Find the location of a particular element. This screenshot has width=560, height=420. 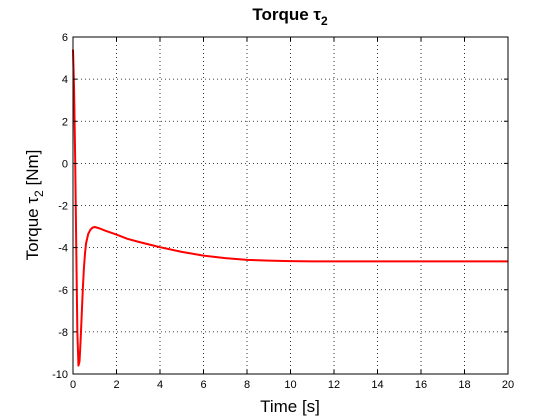

y-tick-label: -4 is located at coordinates (63, 249).